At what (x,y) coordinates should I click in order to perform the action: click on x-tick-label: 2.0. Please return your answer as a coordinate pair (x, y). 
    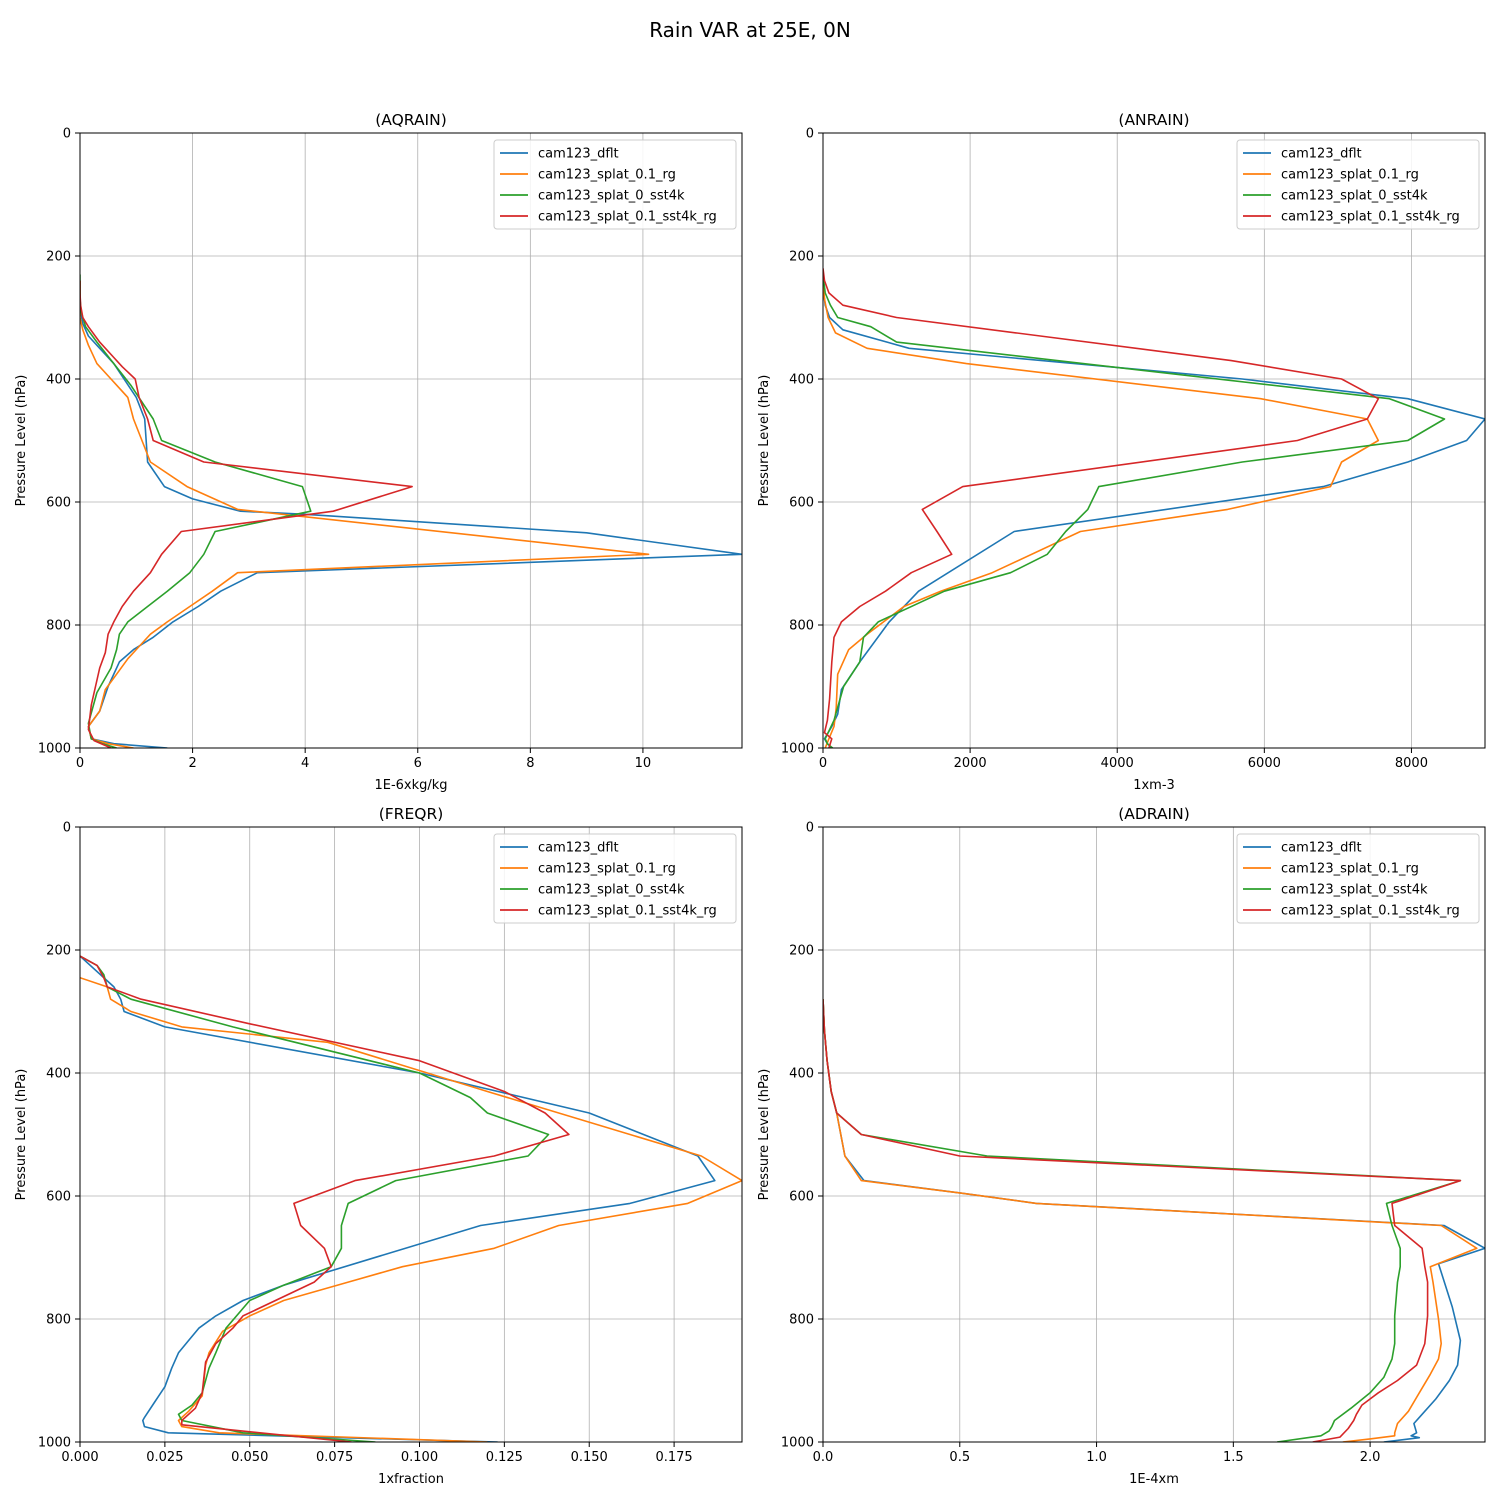
    Looking at the image, I should click on (1370, 1457).